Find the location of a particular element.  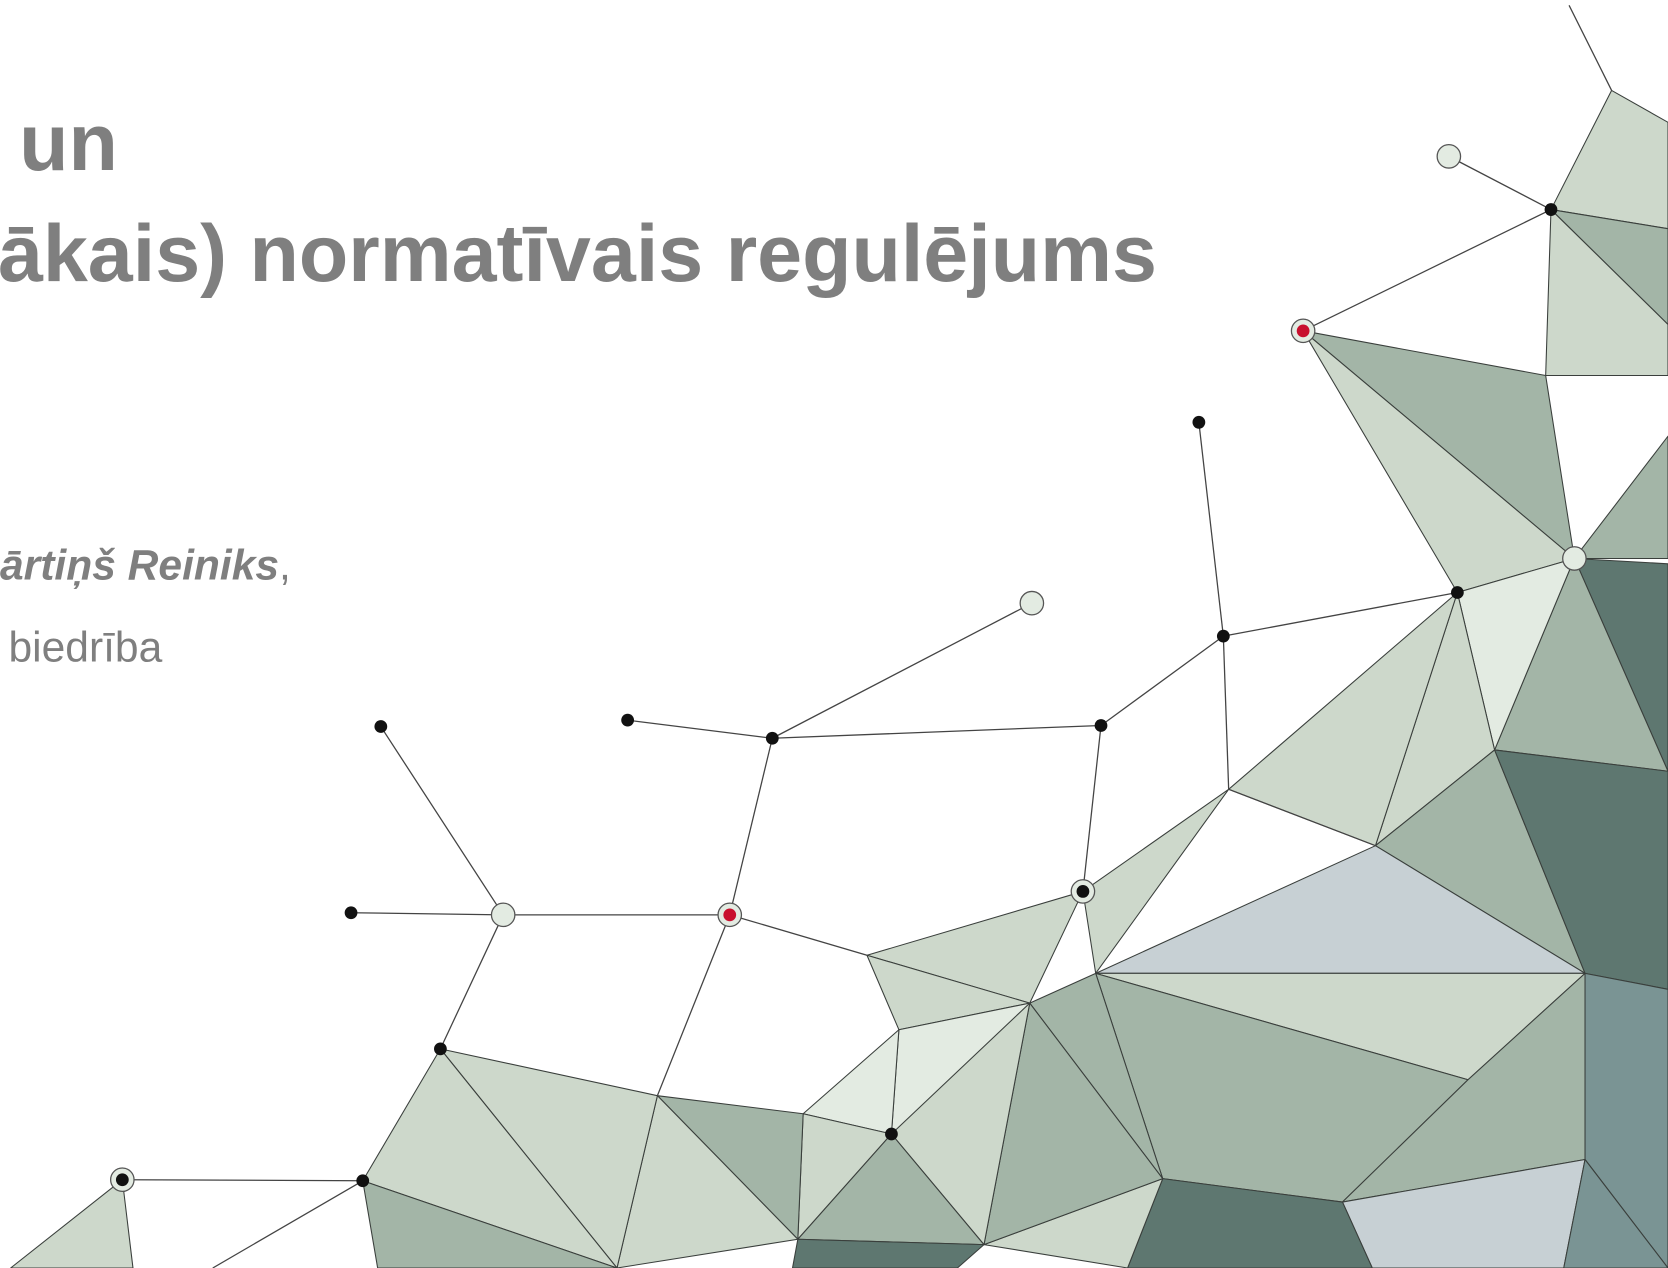

title-line: un is located at coordinates (68, 143).